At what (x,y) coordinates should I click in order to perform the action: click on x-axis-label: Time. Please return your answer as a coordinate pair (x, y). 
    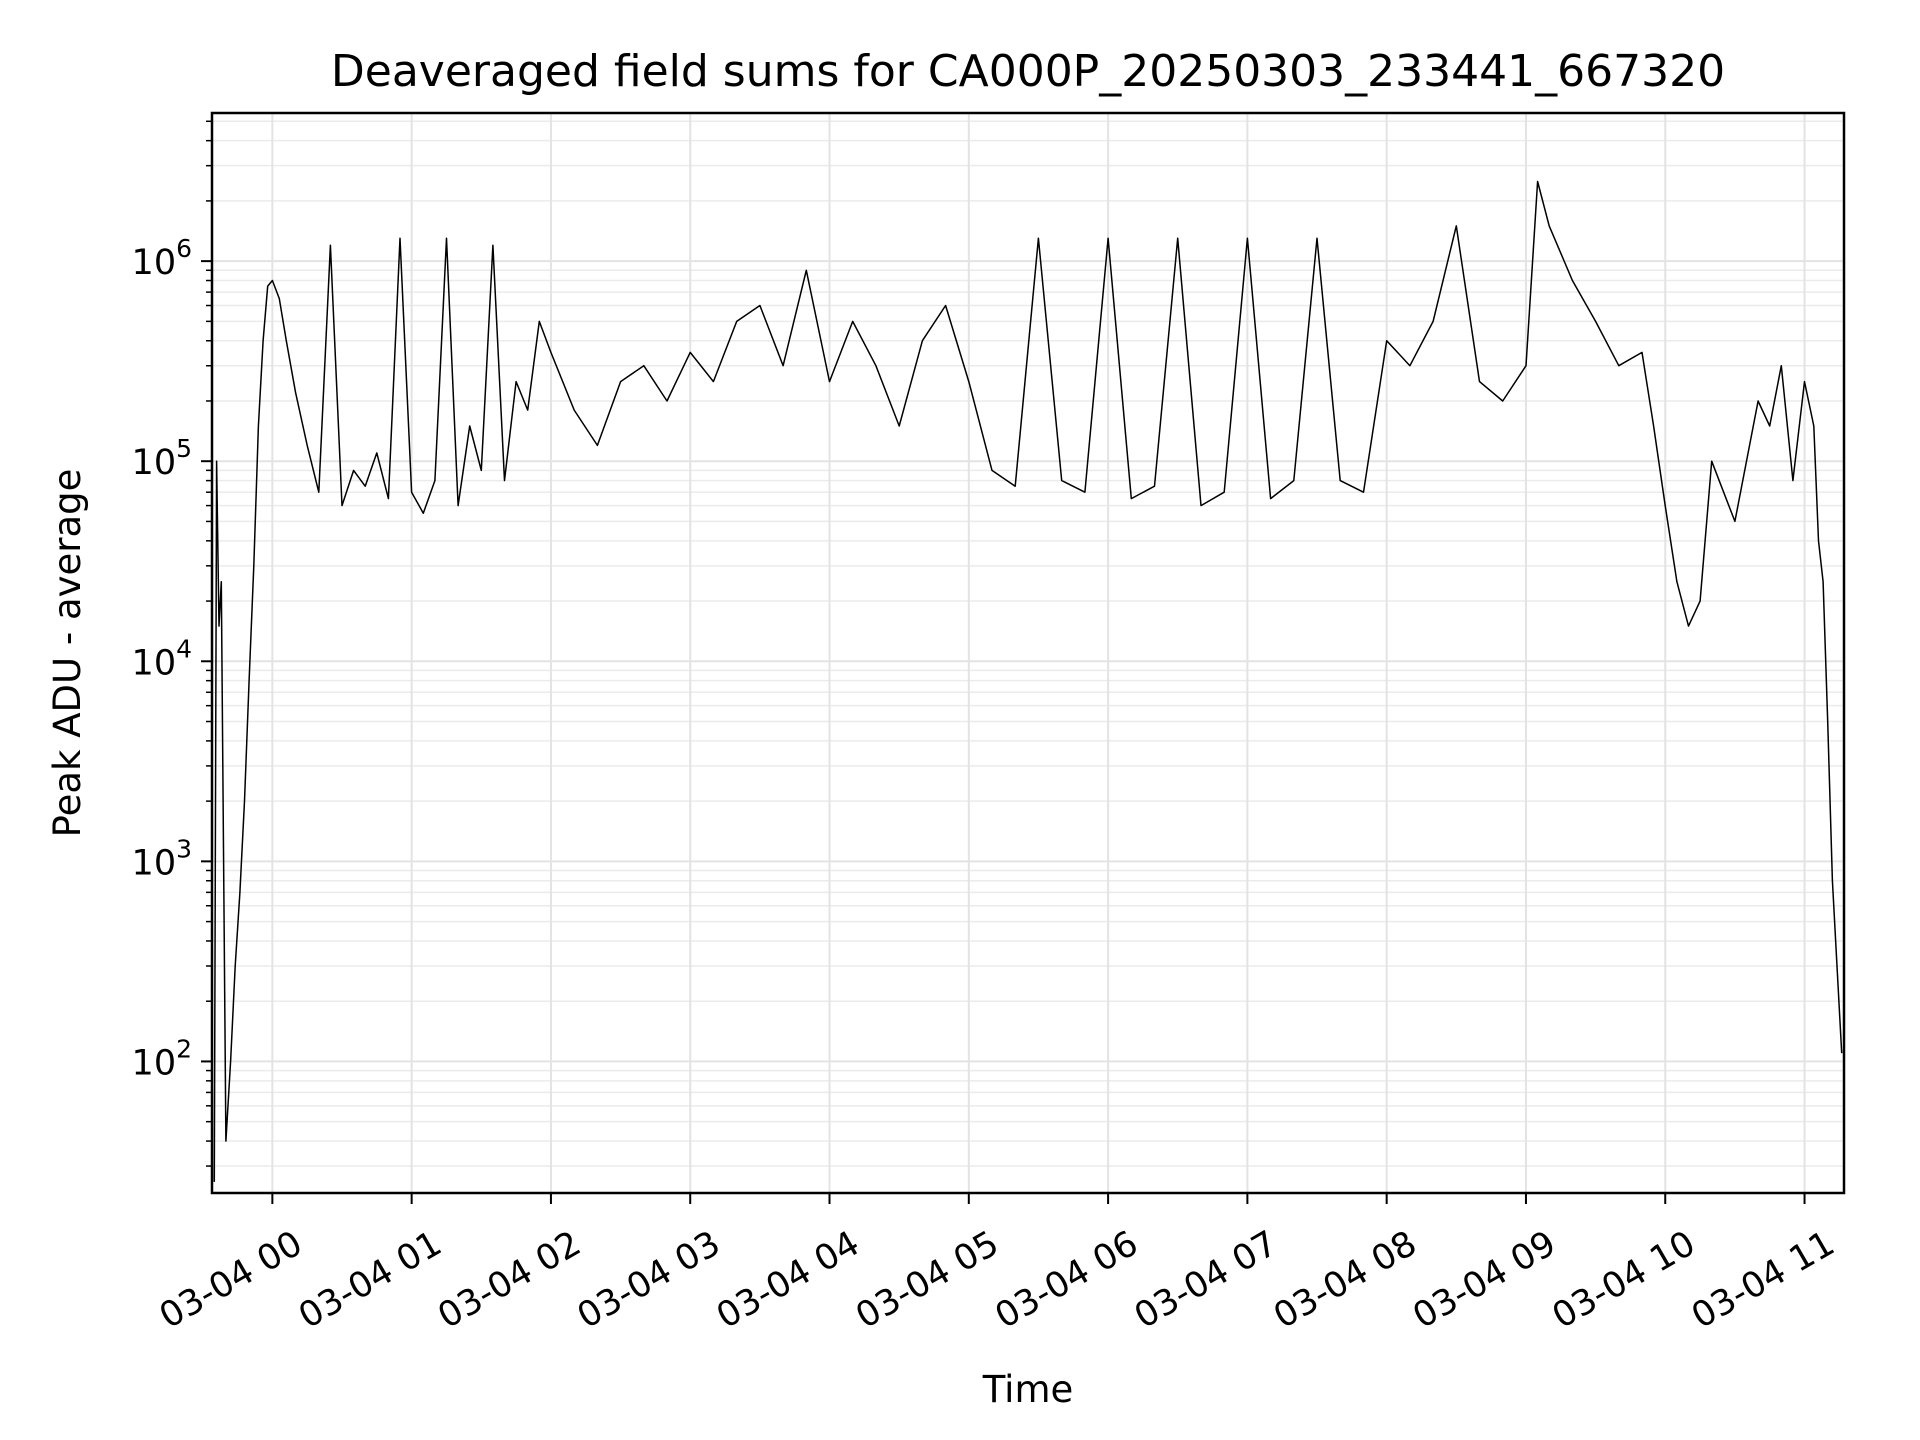
    Looking at the image, I should click on (1028, 1389).